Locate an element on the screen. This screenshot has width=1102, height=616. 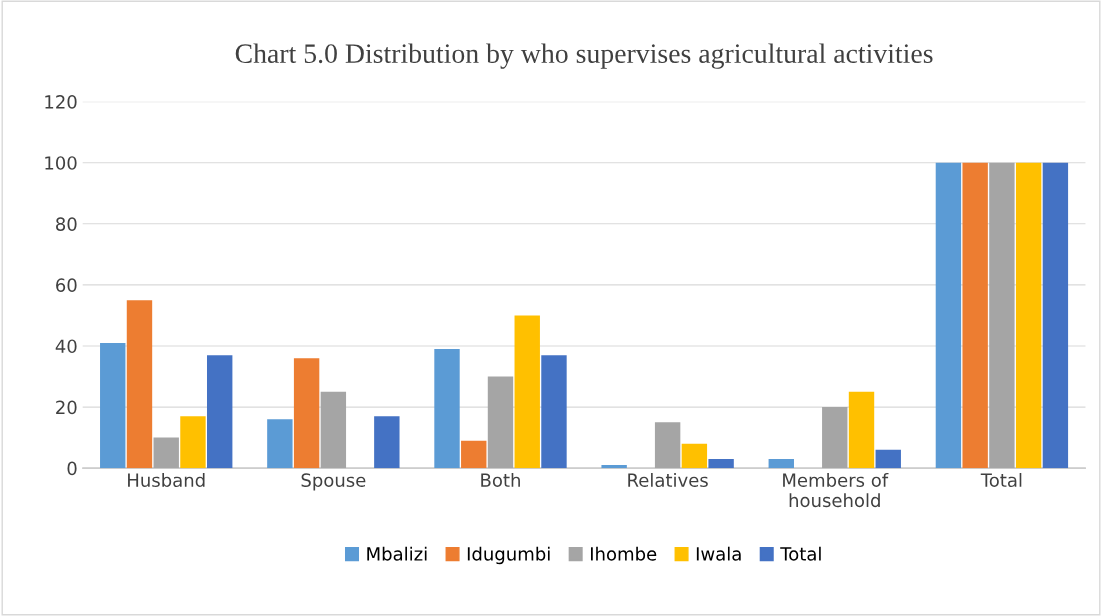
y-tick-label: 40 is located at coordinates (66, 346).